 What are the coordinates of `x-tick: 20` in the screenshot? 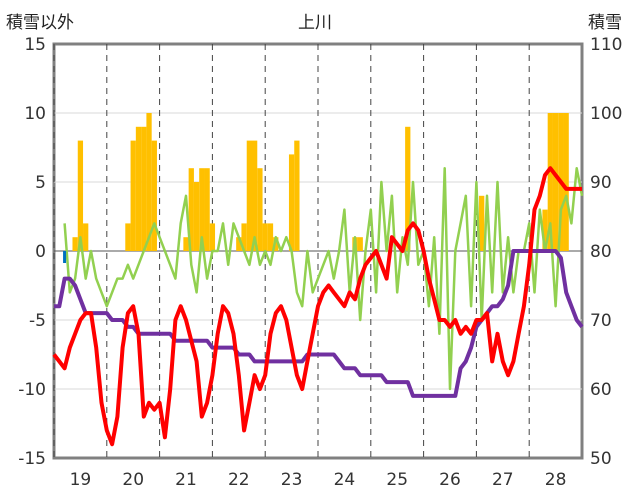 It's located at (133, 480).